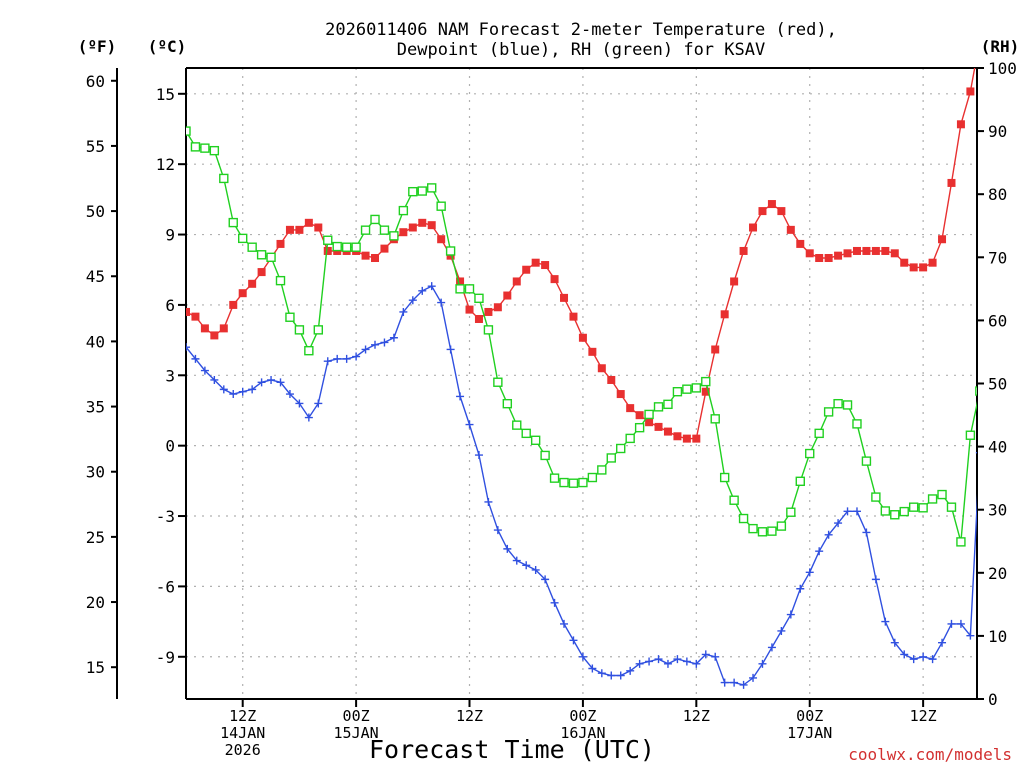 This screenshot has height=768, width=1024. What do you see at coordinates (582, 733) in the screenshot?
I see `time-tick-label: 16JAN` at bounding box center [582, 733].